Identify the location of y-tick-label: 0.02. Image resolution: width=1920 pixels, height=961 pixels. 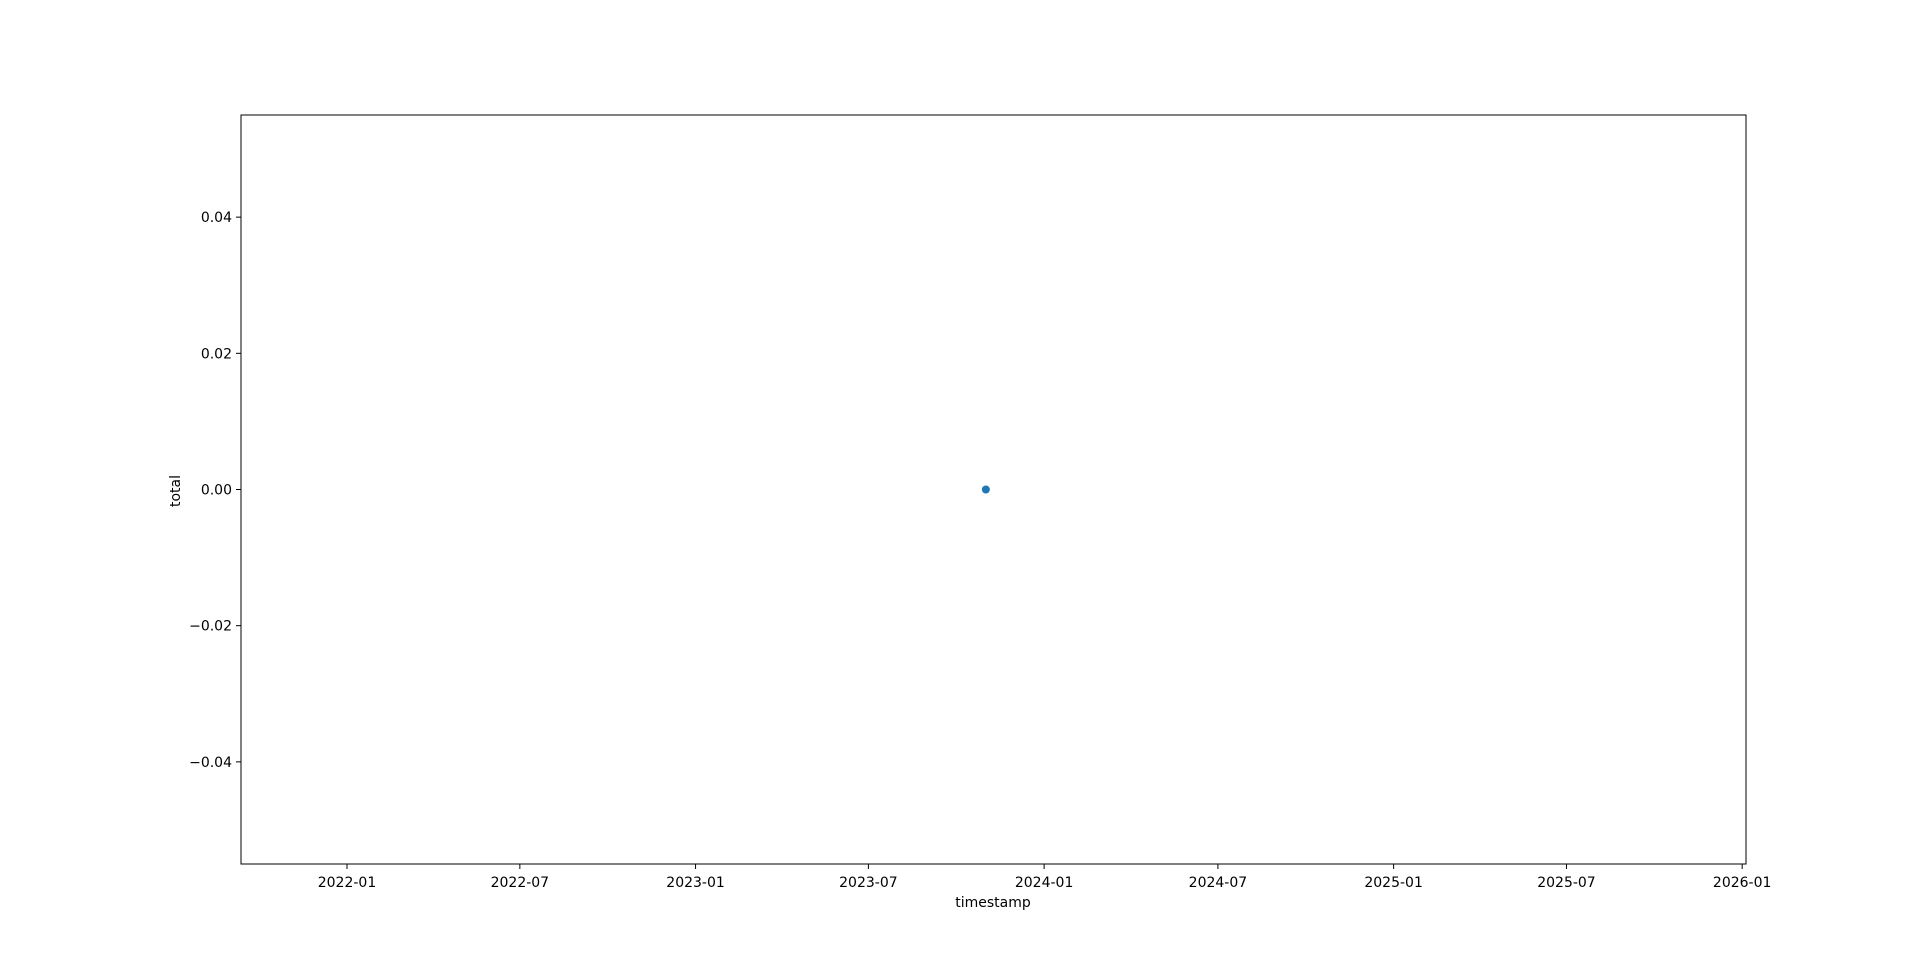
(216, 354).